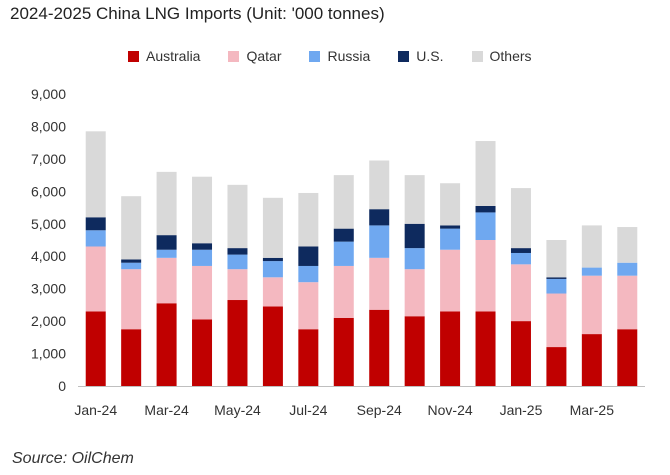 This screenshot has height=475, width=670. What do you see at coordinates (48, 256) in the screenshot?
I see `y-tick-label: 4,000` at bounding box center [48, 256].